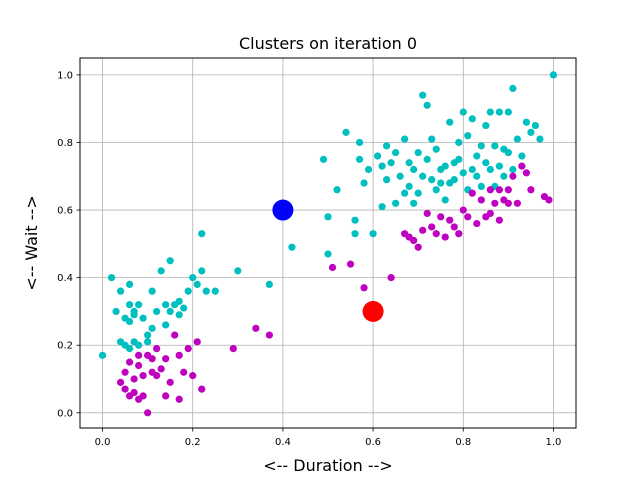  Describe the element at coordinates (328, 465) in the screenshot. I see `x-axis-label: <-- Duration -->` at that location.